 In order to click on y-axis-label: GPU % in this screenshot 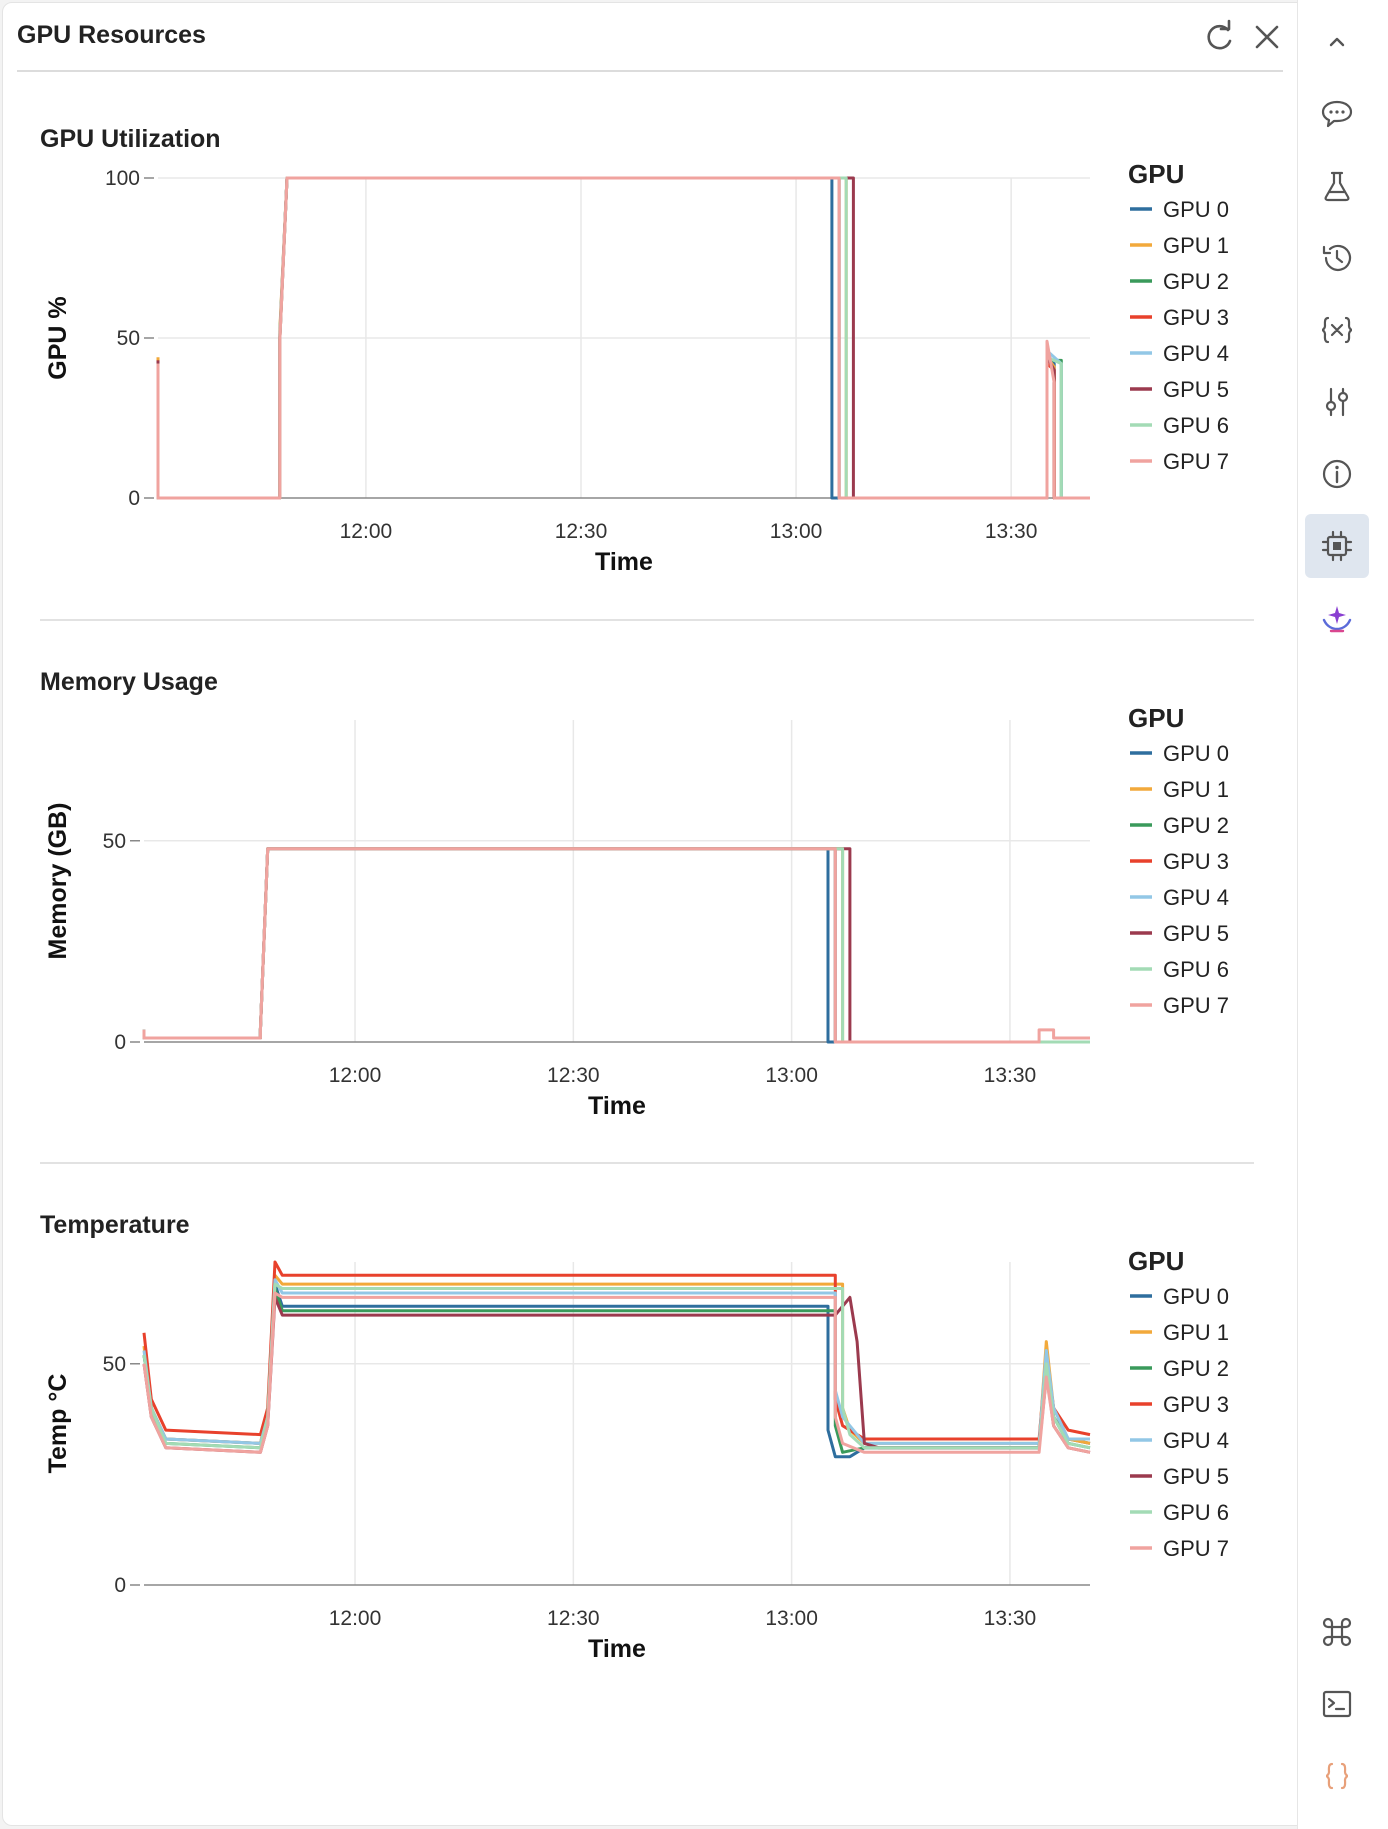, I will do `click(58, 337)`.